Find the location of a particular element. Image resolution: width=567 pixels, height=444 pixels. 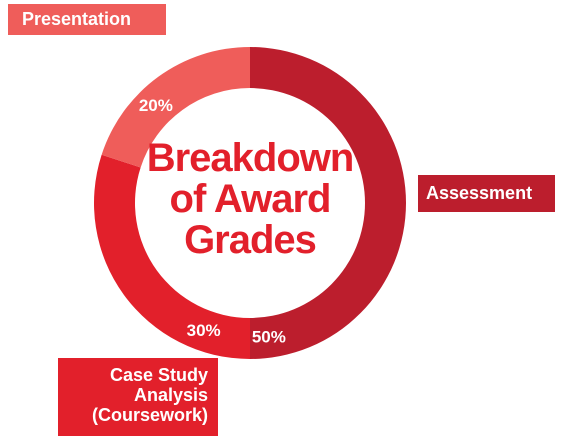

chart-title-line-2: of Award is located at coordinates (250, 199).